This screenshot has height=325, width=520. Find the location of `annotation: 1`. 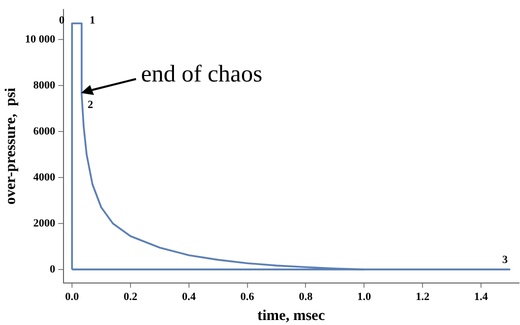

annotation: 1 is located at coordinates (93, 20).